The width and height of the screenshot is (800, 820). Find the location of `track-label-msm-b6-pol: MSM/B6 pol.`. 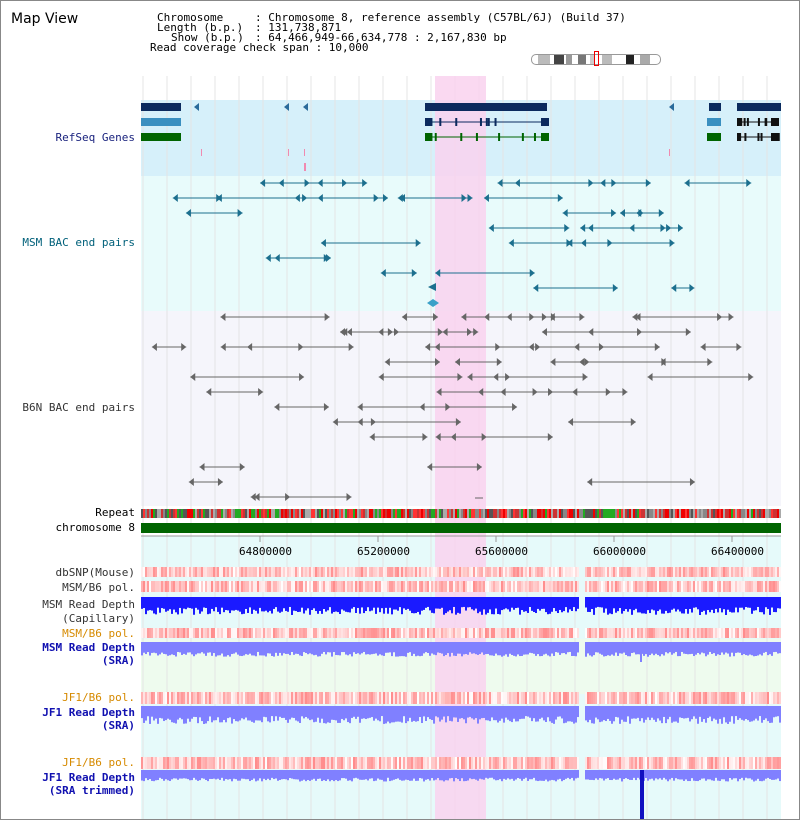

track-label-msm-b6-pol: MSM/B6 pol. is located at coordinates (98, 587).